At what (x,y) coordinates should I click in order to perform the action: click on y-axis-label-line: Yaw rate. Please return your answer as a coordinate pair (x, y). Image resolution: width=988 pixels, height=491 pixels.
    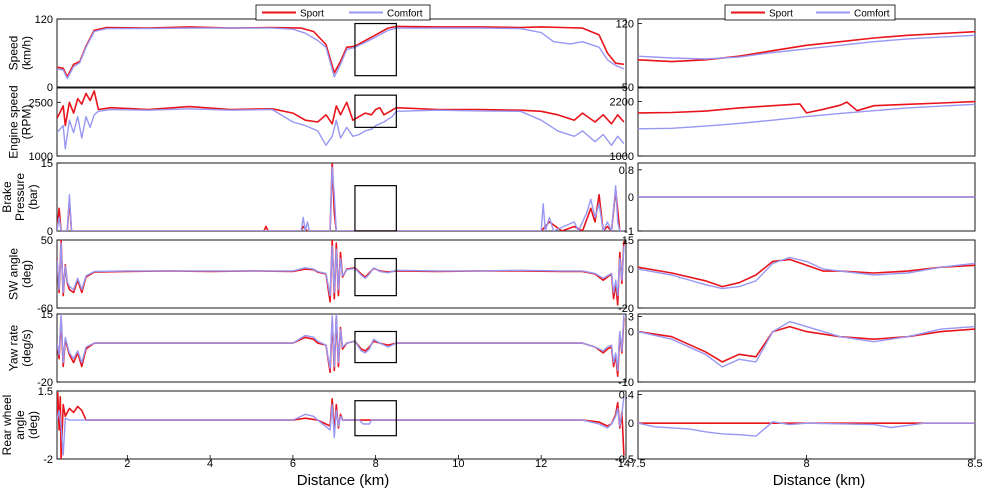
    Looking at the image, I should click on (14, 347).